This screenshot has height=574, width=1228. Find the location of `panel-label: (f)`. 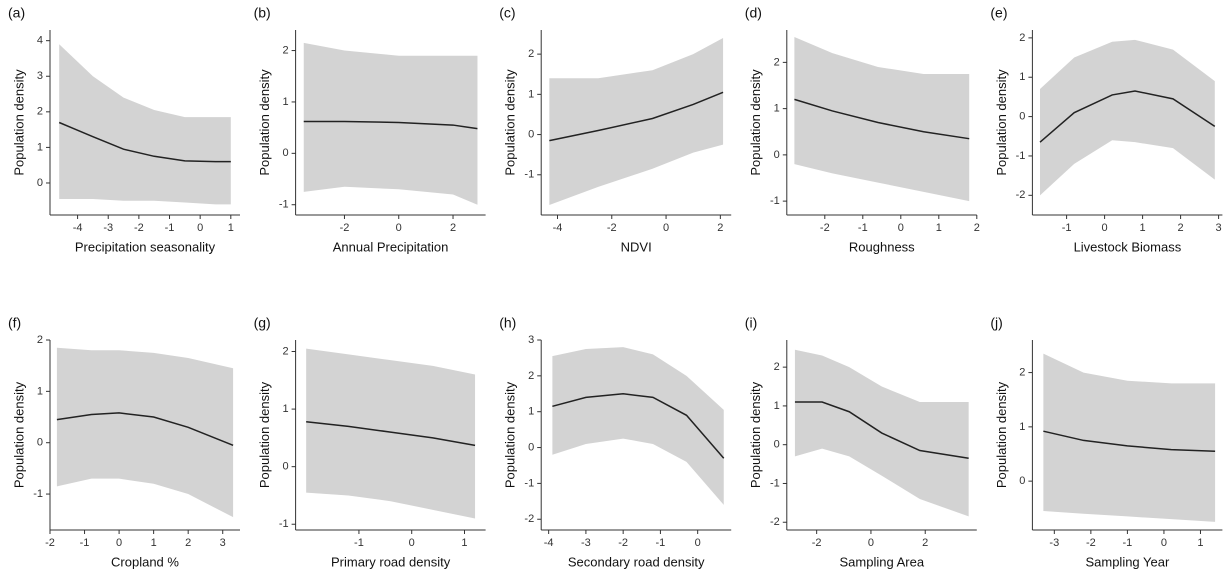

panel-label: (f) is located at coordinates (14, 323).